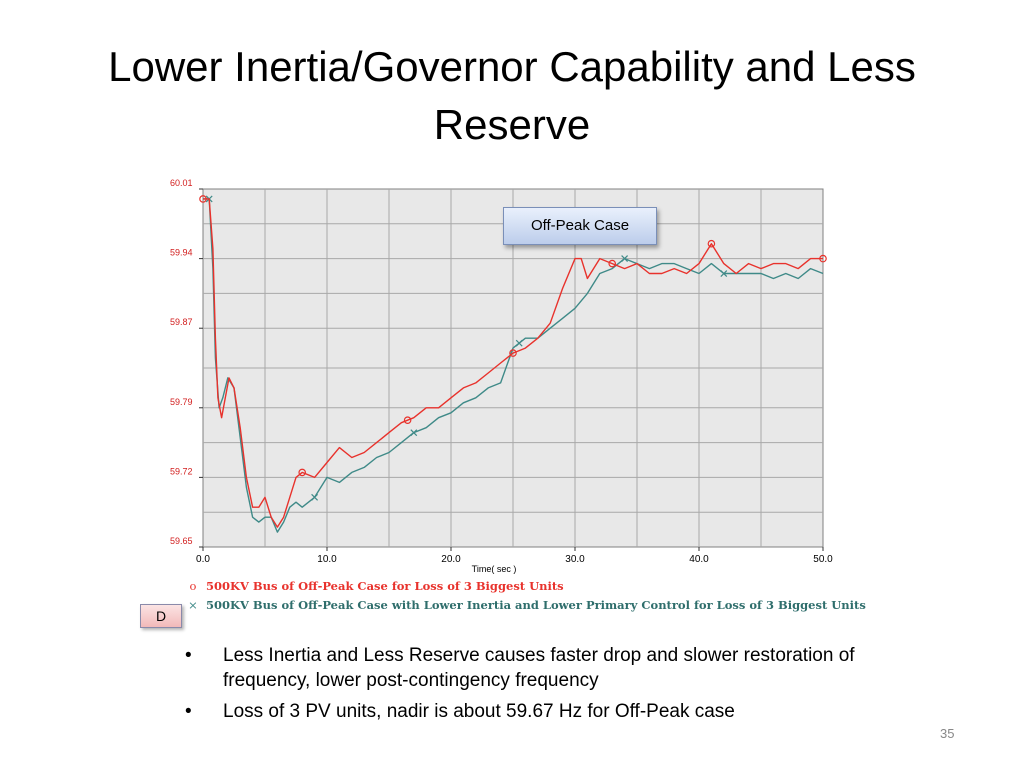 Image resolution: width=1024 pixels, height=768 pixels. What do you see at coordinates (514, 556) in the screenshot?
I see `x-tick-labels: 0.0 10.0 20.0 30.0 40.0 50.0` at bounding box center [514, 556].